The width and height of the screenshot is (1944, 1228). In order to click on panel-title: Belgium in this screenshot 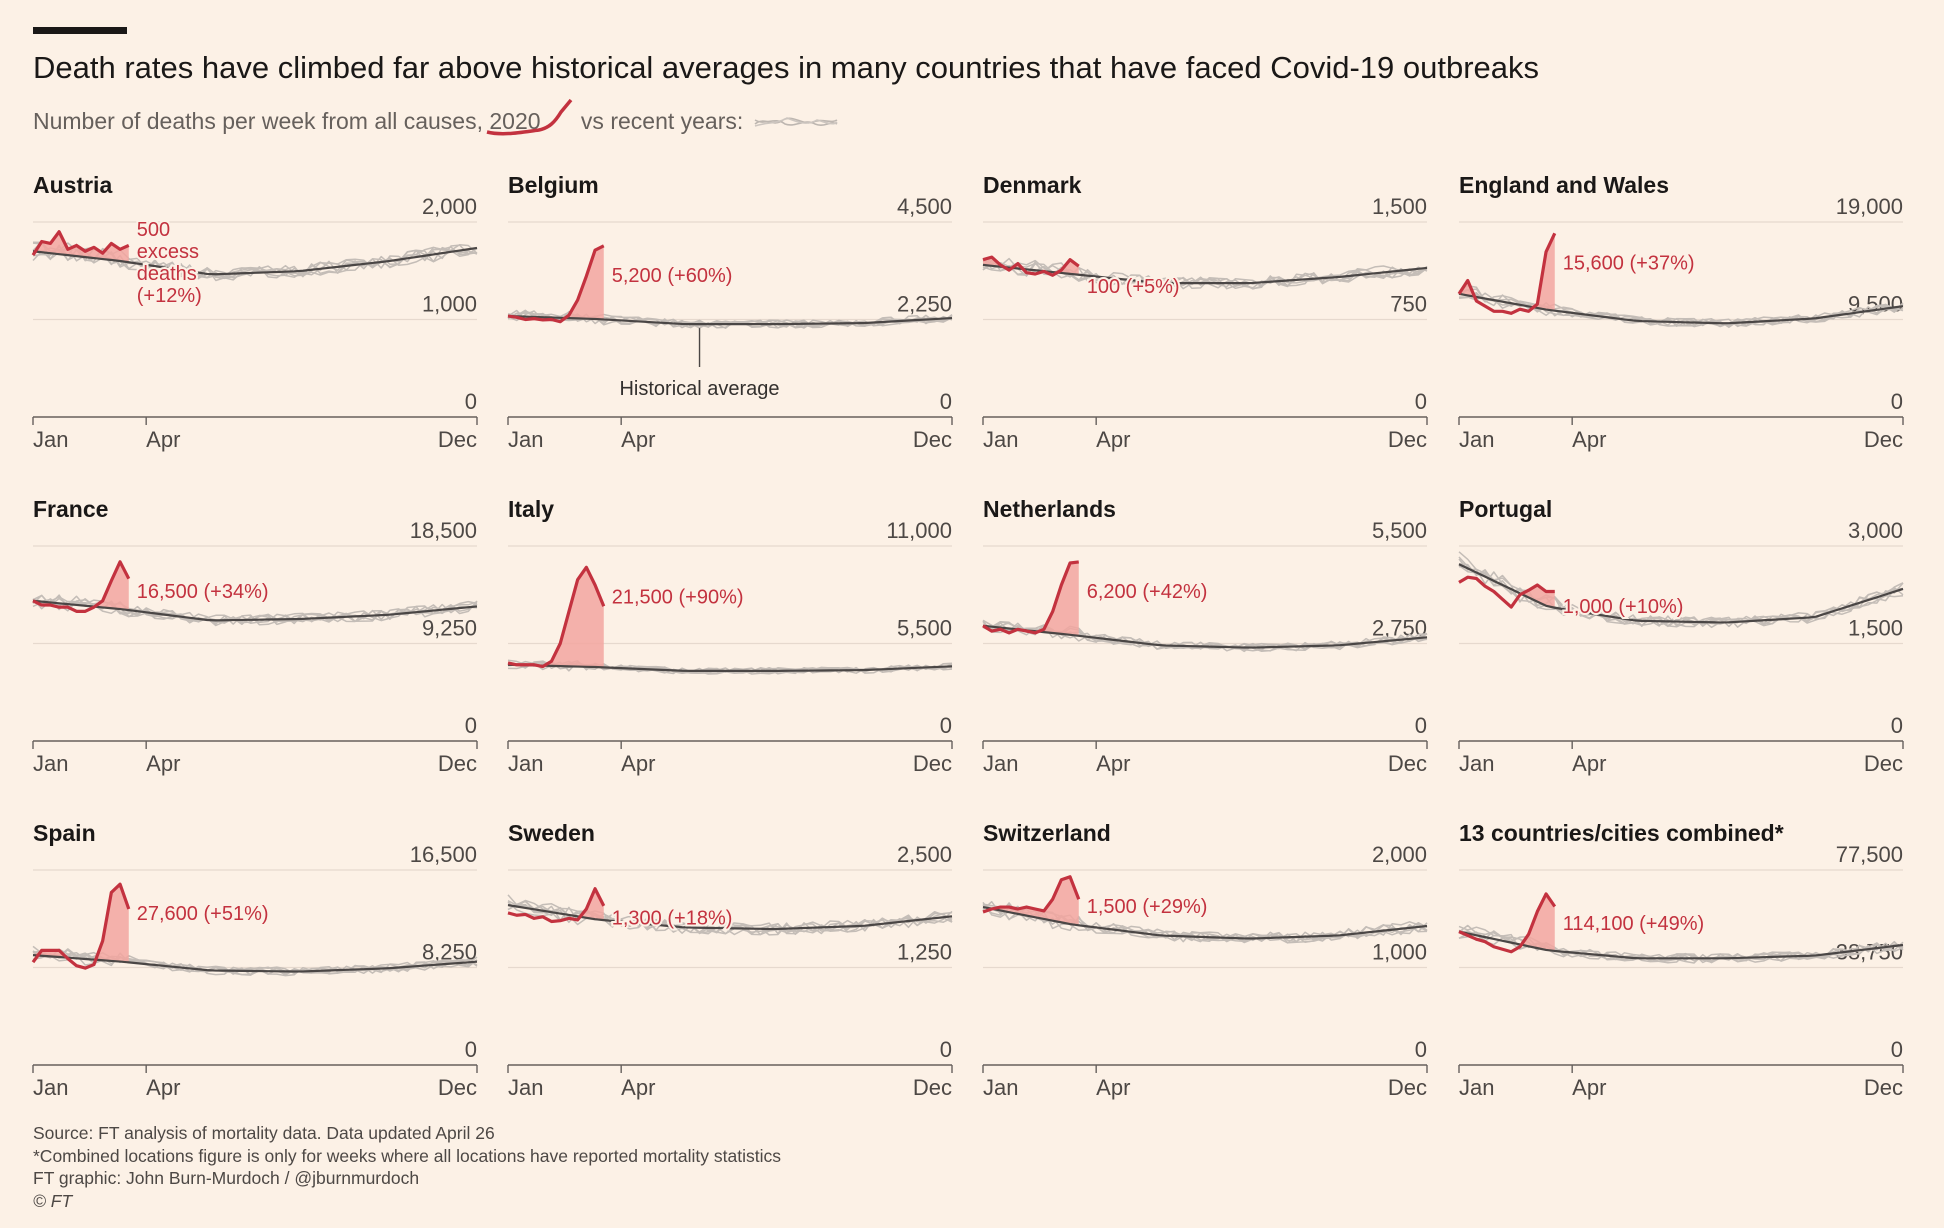, I will do `click(553, 185)`.